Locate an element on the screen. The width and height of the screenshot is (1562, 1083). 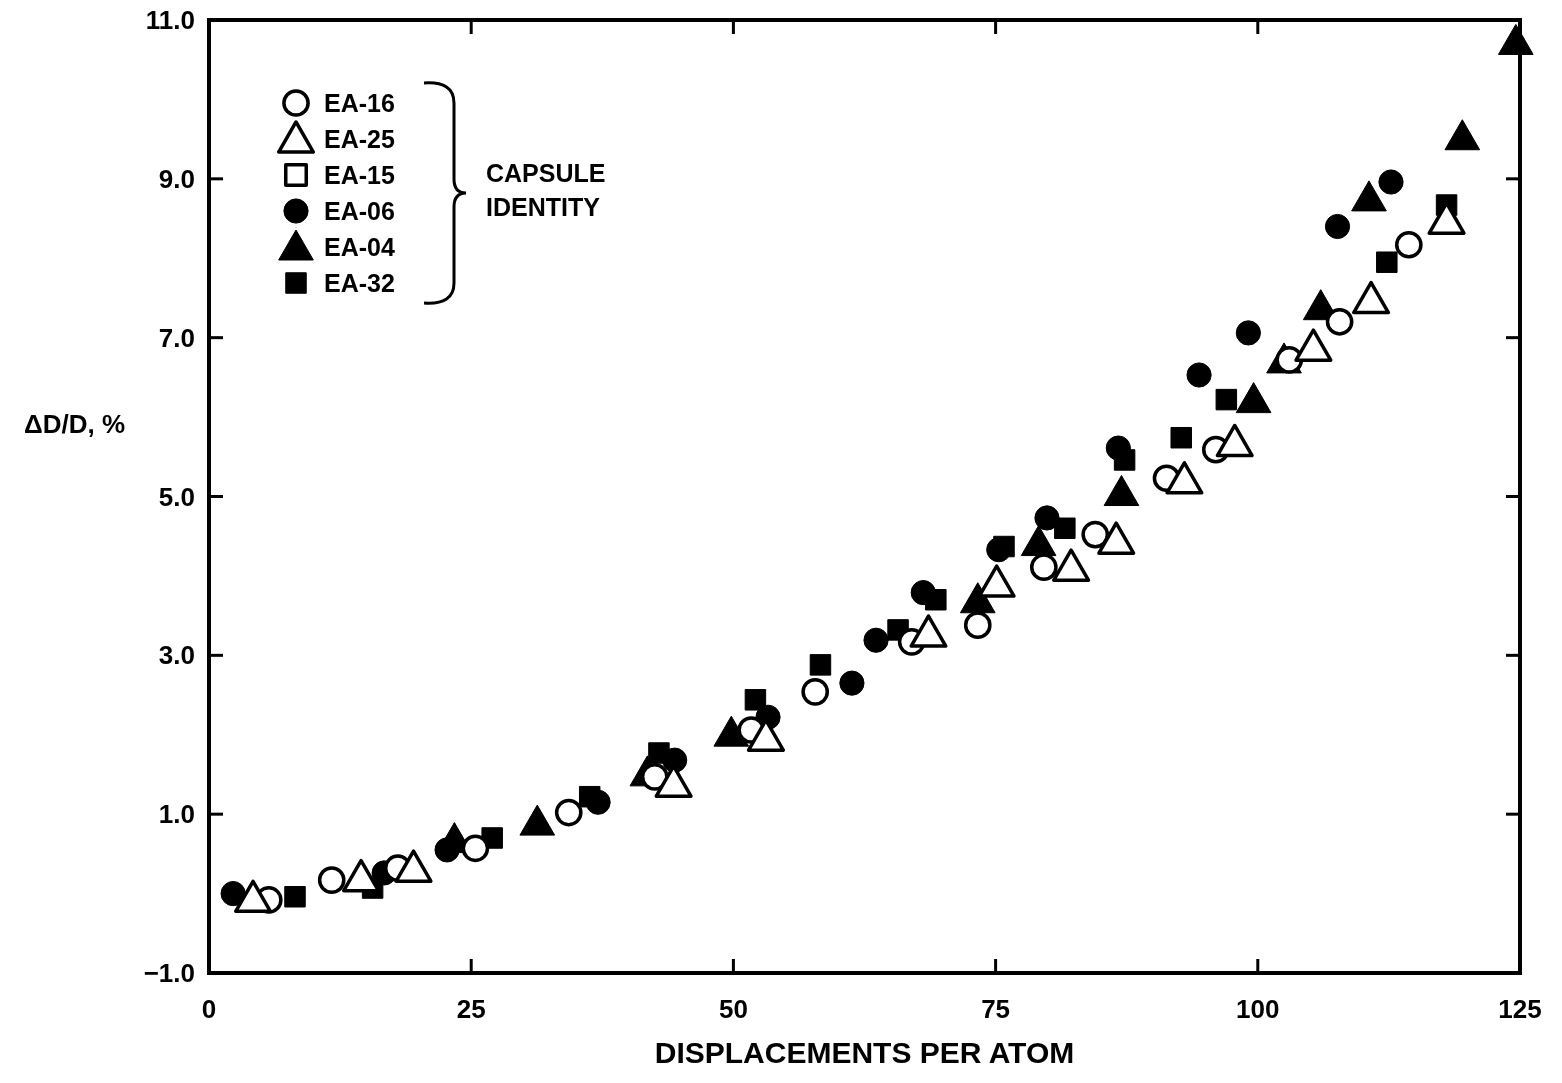
legend-label: EA-04 is located at coordinates (359, 246).